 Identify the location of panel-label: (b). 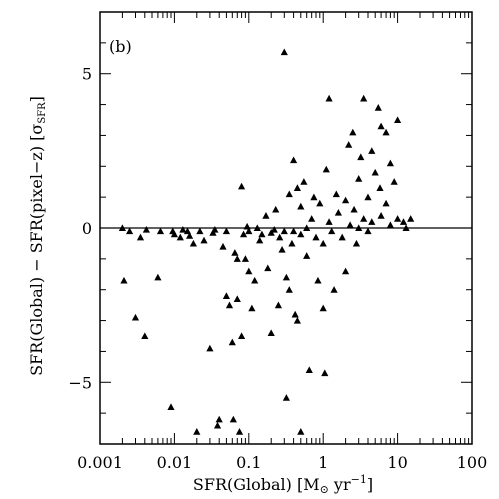
(120, 46).